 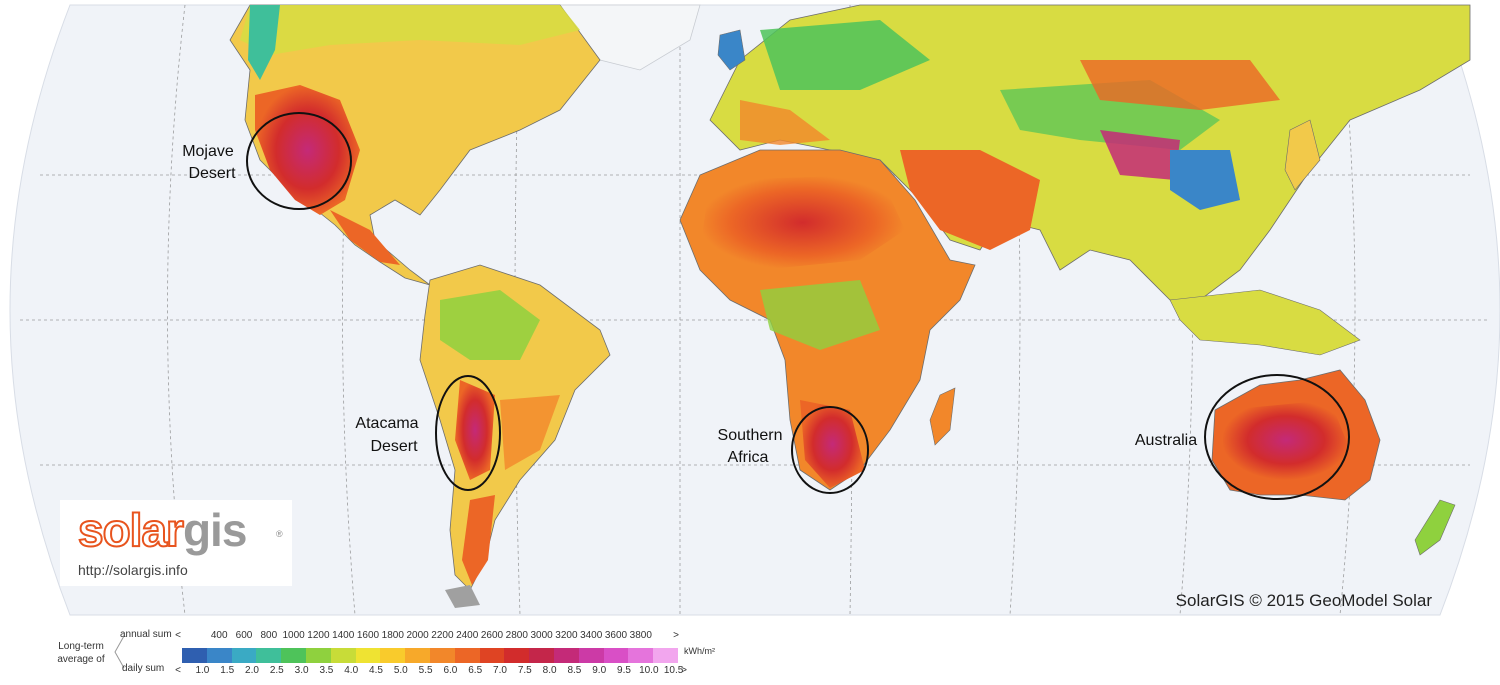 What do you see at coordinates (415, 145) in the screenshot?
I see `north-america` at bounding box center [415, 145].